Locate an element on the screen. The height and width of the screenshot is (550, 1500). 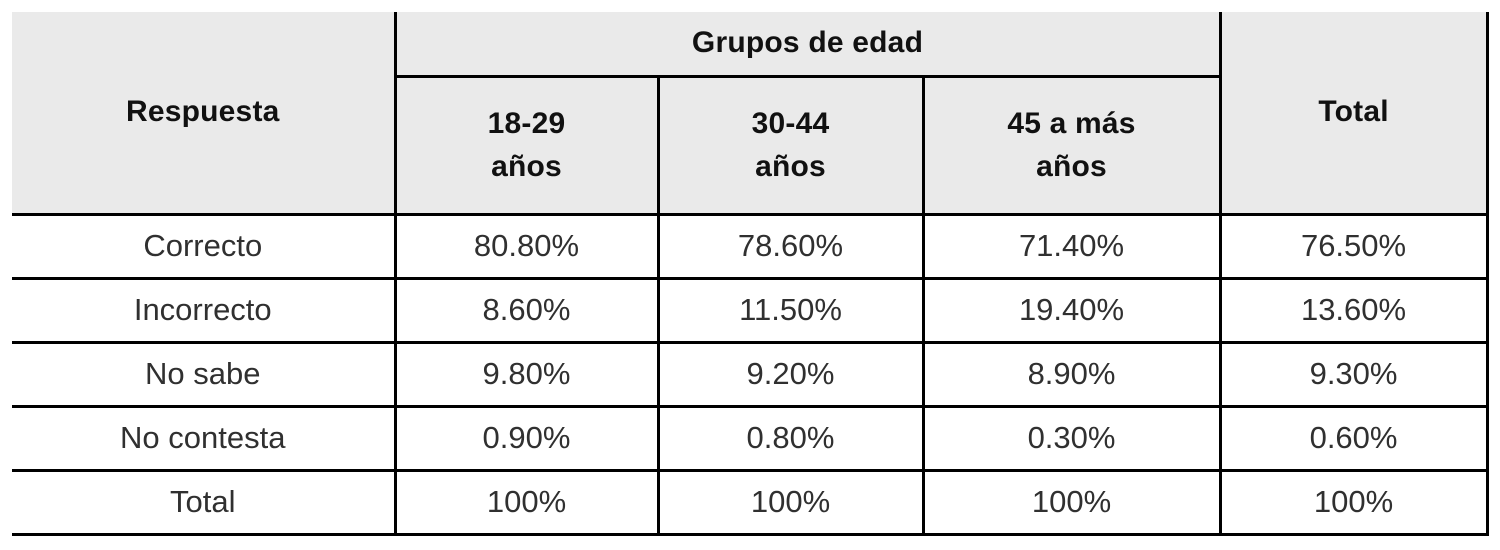
cell-total-total: 100% is located at coordinates (1353, 502).